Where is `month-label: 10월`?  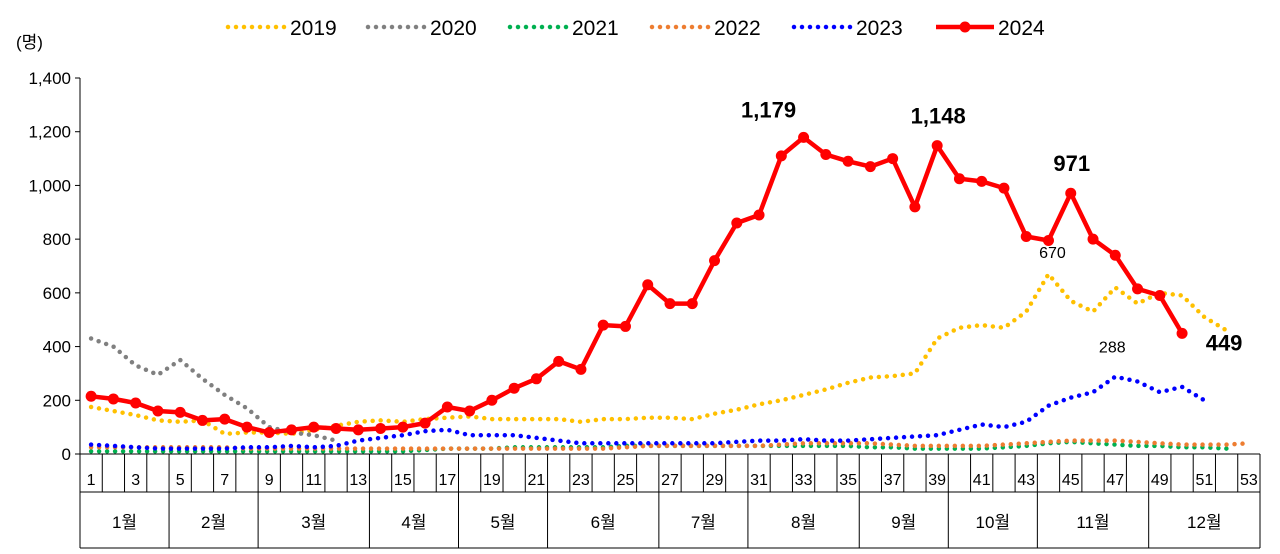 month-label: 10월 is located at coordinates (993, 522).